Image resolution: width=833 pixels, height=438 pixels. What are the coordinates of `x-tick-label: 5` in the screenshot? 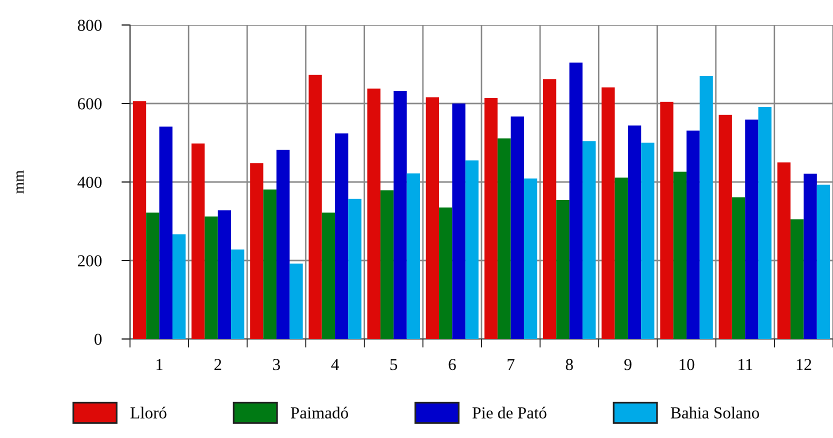 It's located at (394, 364).